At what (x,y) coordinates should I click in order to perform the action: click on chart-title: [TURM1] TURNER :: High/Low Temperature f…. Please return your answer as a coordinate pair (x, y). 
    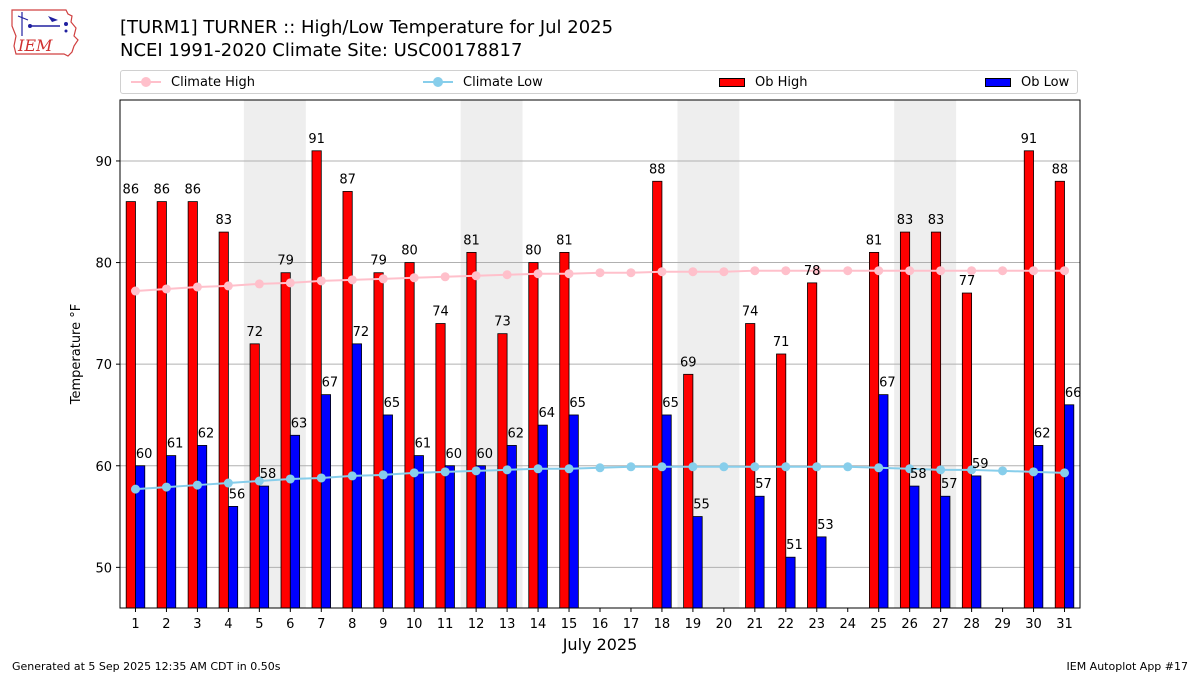
    Looking at the image, I should click on (367, 27).